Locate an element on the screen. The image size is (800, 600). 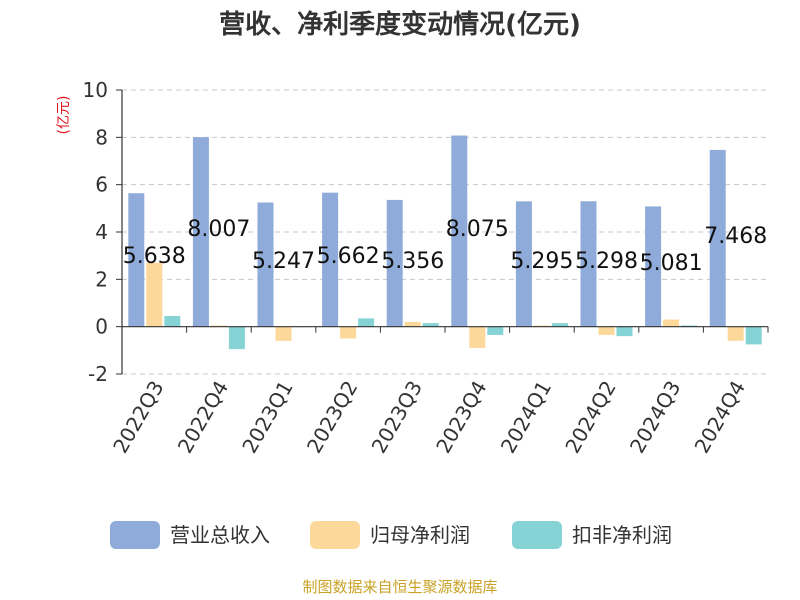
legend-item-2: 扣非净利润 is located at coordinates (592, 535).